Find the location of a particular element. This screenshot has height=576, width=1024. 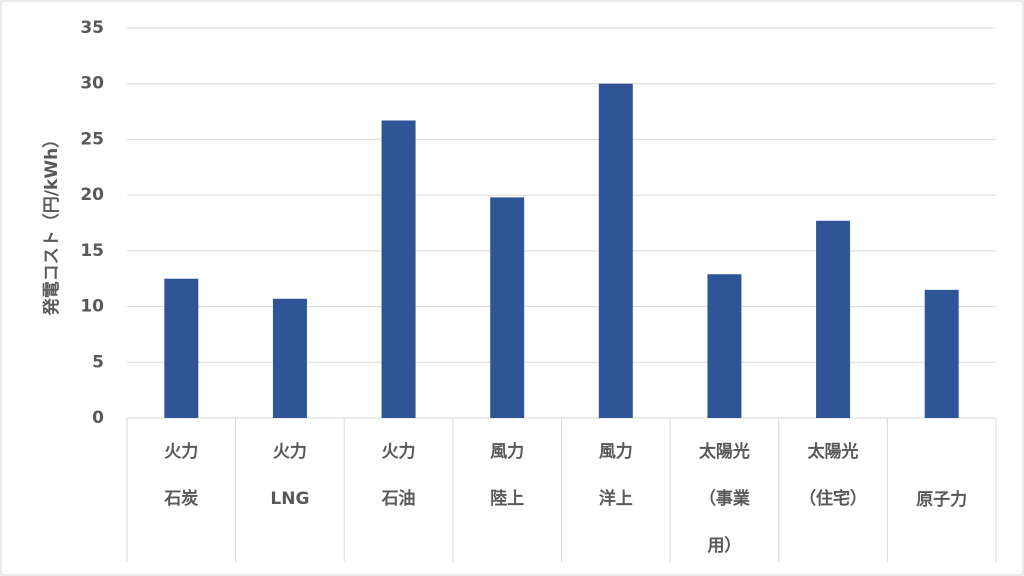

x-tick-label: 陸上 is located at coordinates (507, 498).